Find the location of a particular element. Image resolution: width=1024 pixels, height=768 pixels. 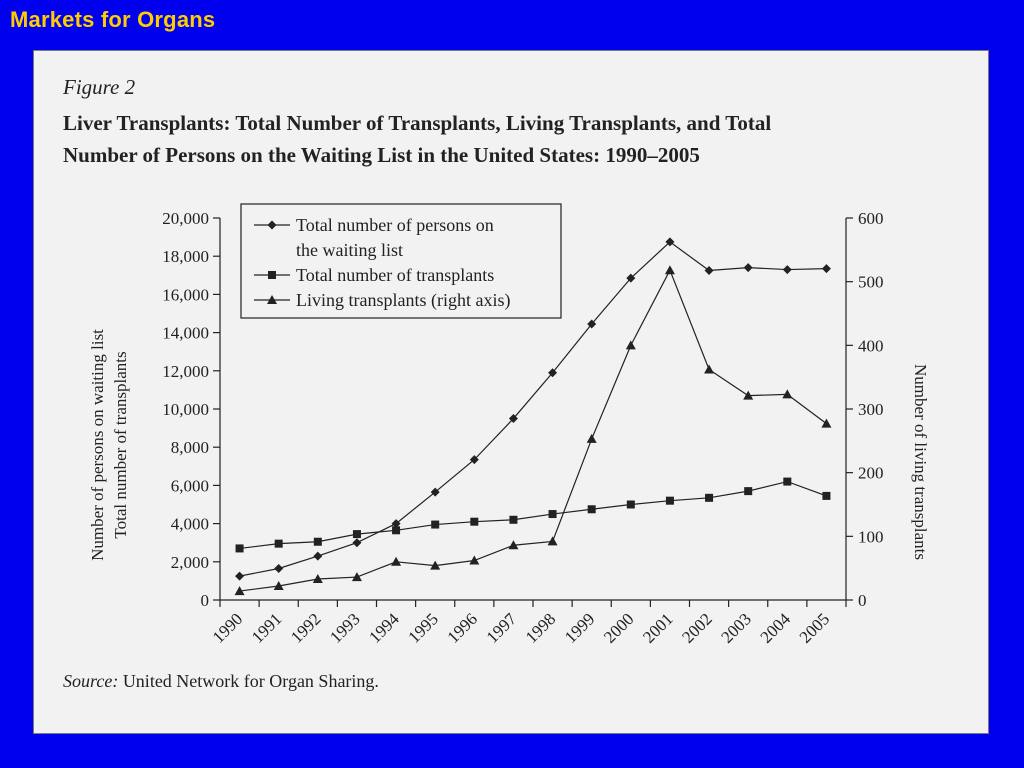

legend-label: Total number of persons on is located at coordinates (395, 225).